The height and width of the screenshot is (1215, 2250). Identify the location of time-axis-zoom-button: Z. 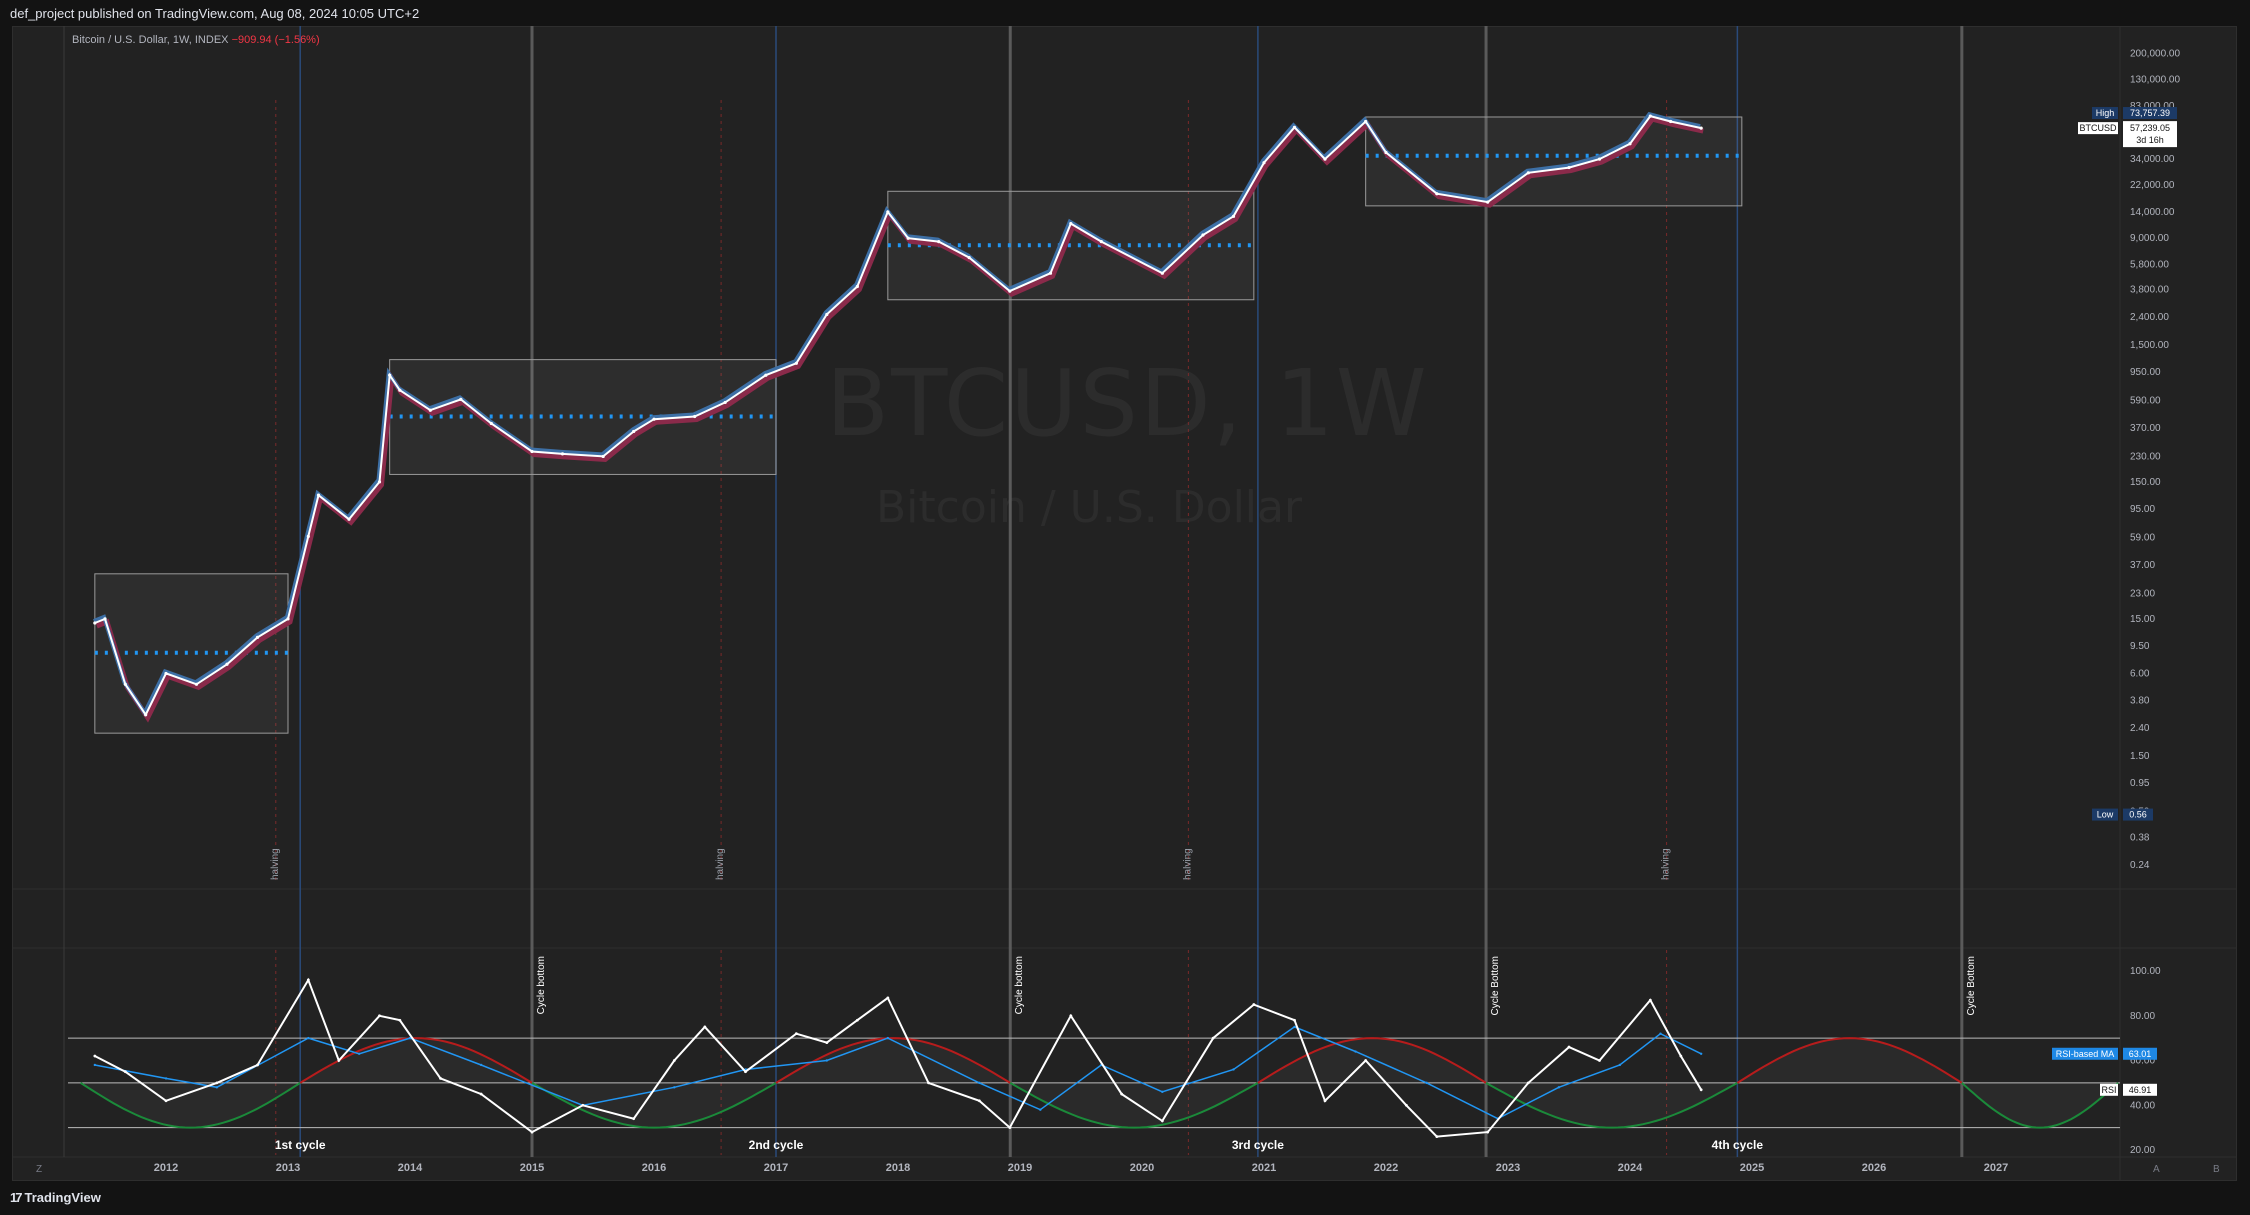
(39, 1169).